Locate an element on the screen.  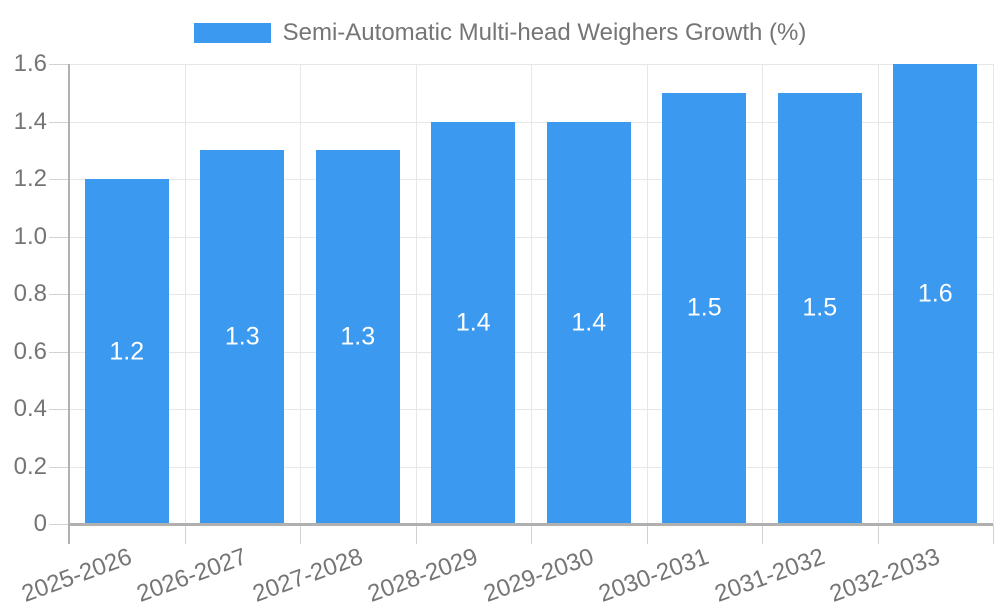
y-axis-label: 0.8 is located at coordinates (30, 293).